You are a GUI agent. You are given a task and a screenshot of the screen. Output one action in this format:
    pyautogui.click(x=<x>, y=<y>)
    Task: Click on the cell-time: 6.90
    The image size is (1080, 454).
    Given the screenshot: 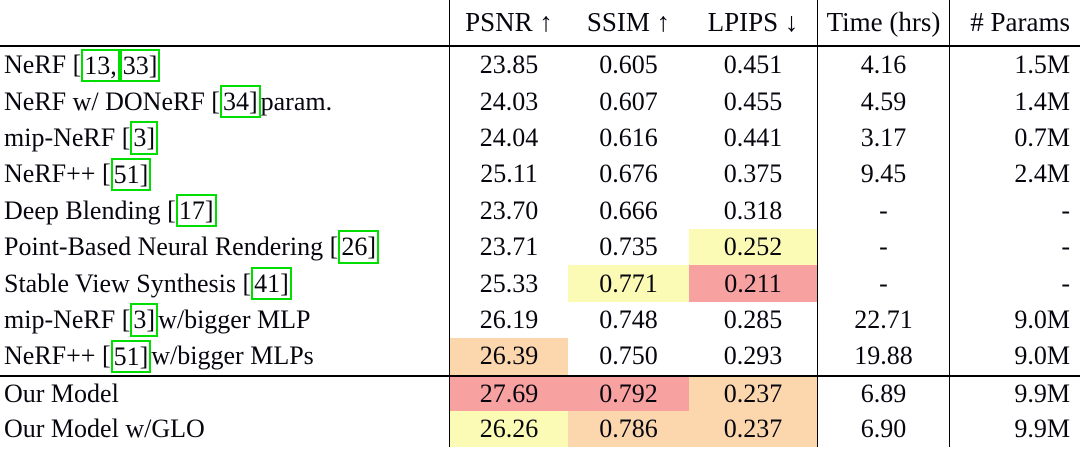 What is the action you would take?
    pyautogui.click(x=883, y=429)
    